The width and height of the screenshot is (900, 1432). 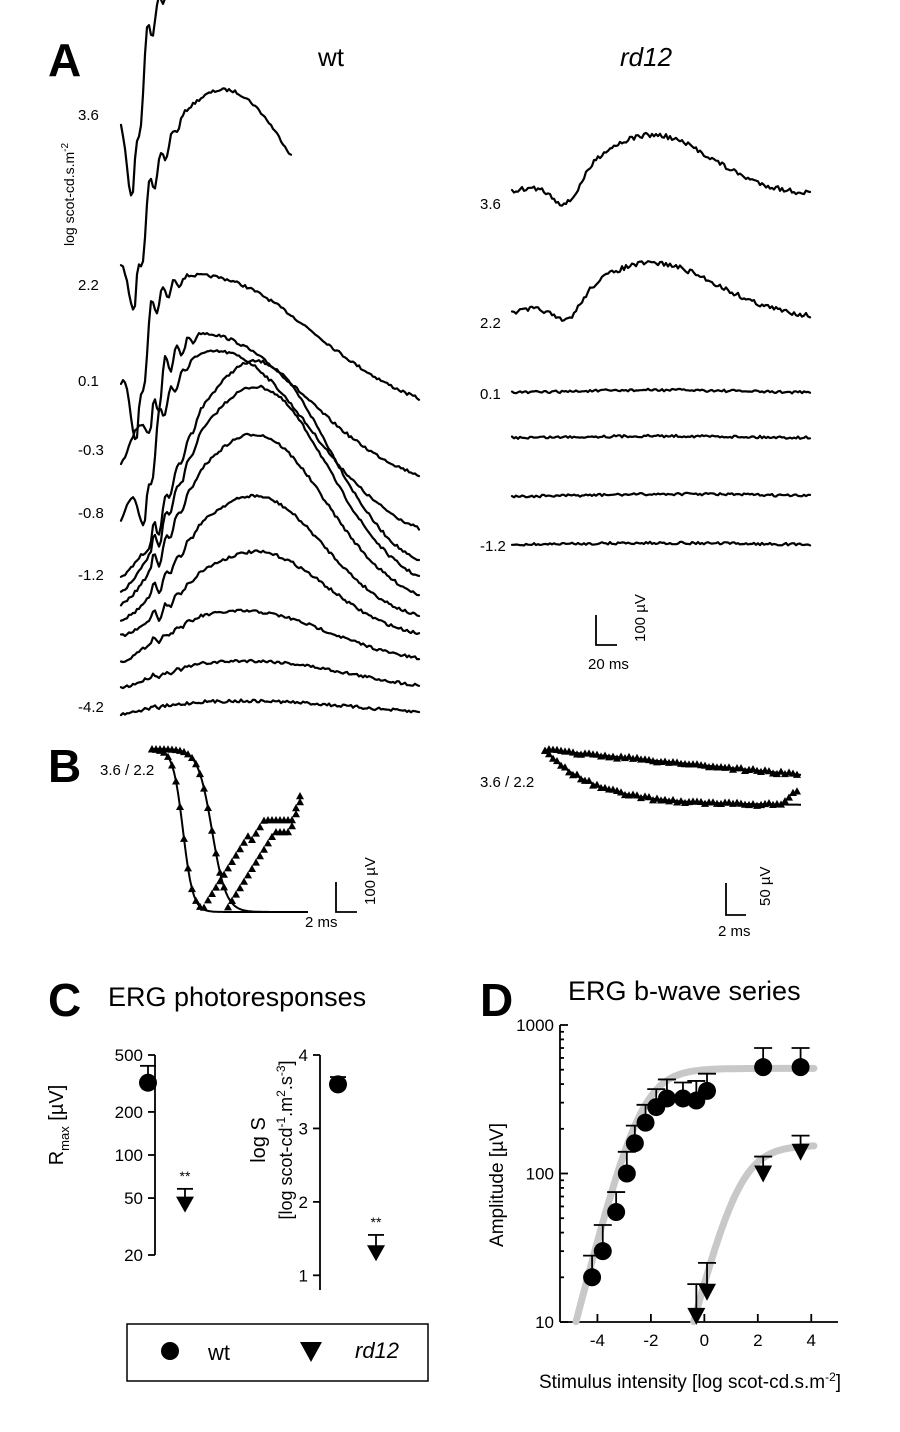 What do you see at coordinates (65, 147) in the screenshot?
I see `unit-label-sup: -2` at bounding box center [65, 147].